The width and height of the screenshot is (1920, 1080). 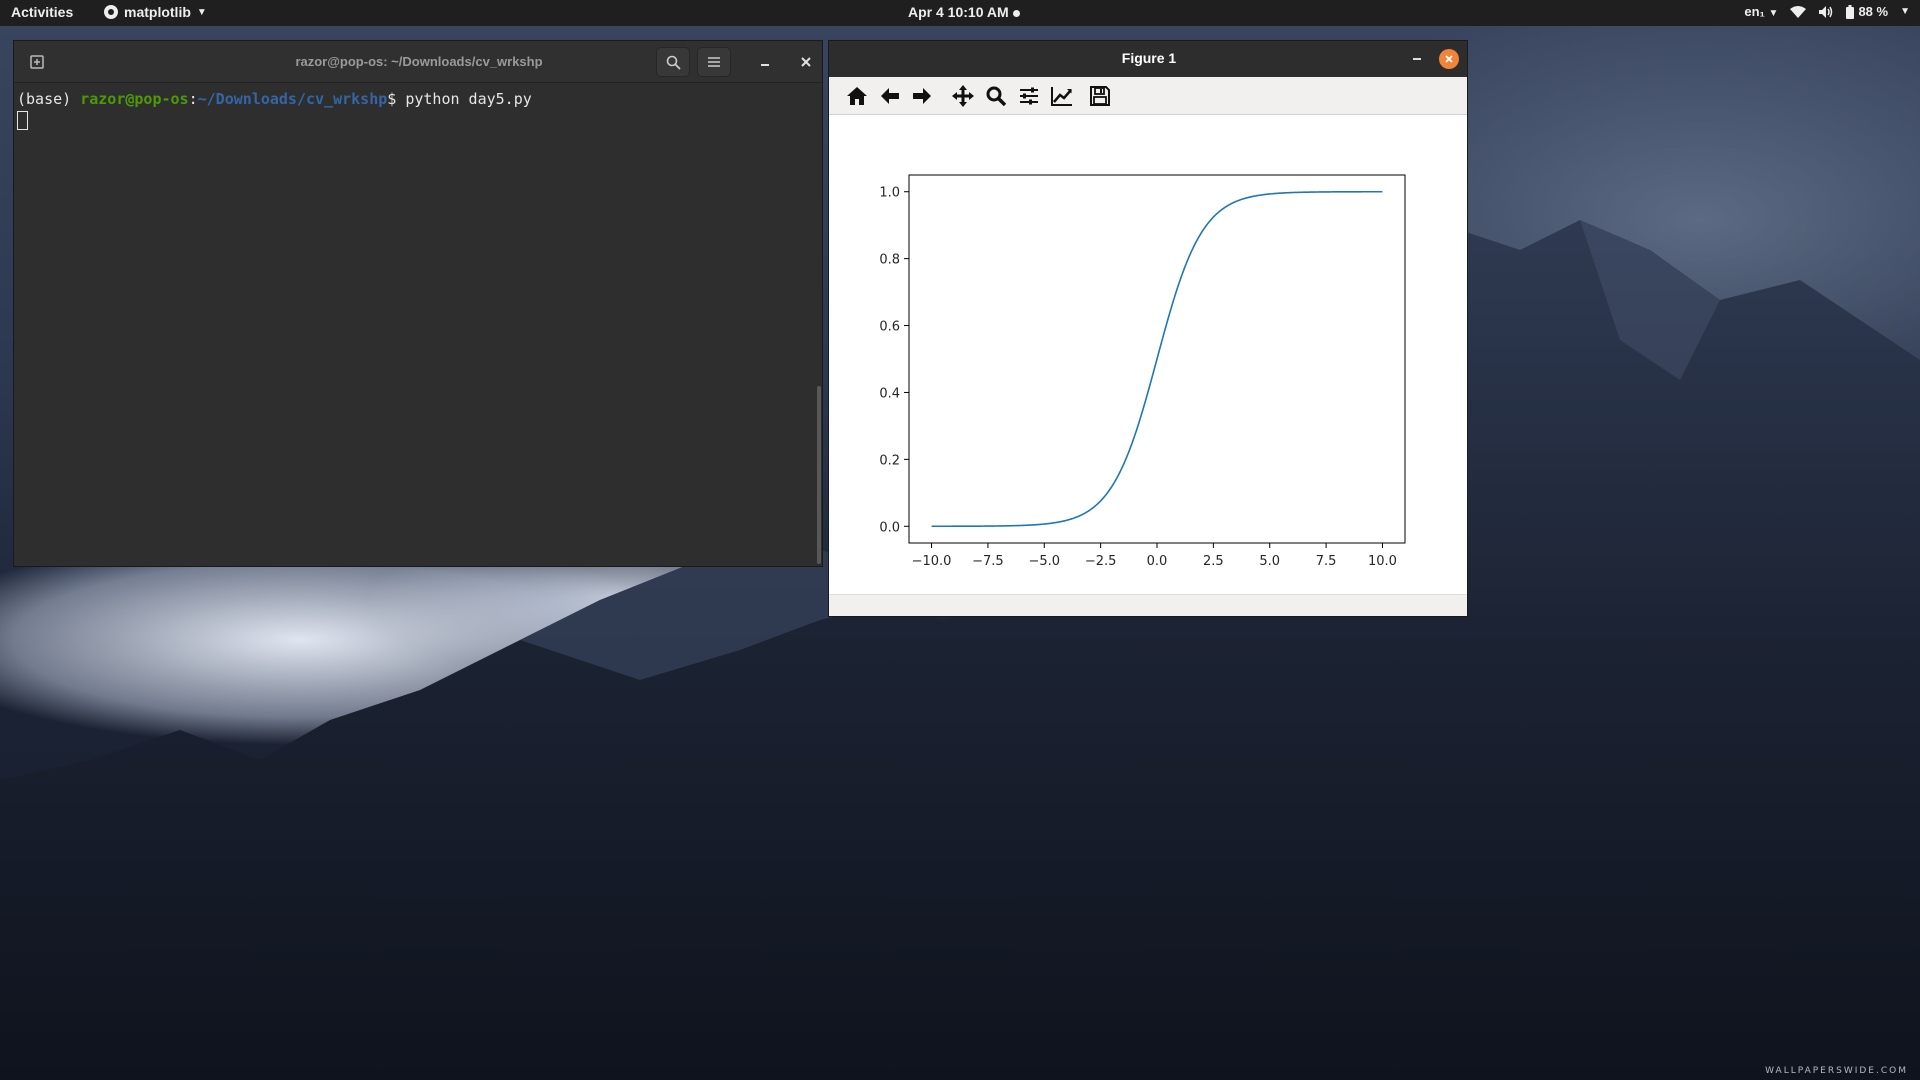 I want to click on pan-icon, so click(x=963, y=96).